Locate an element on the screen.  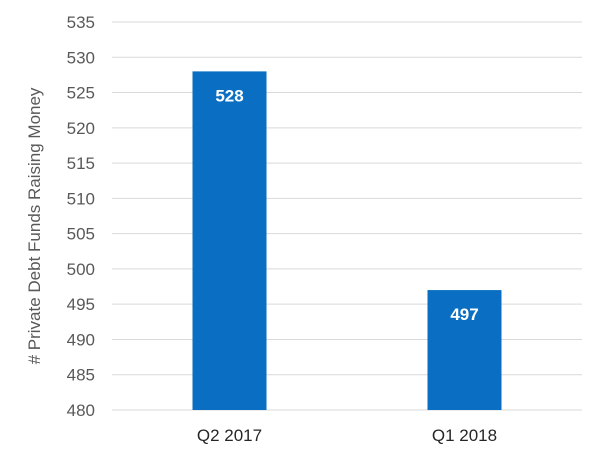
data-label: 497 is located at coordinates (464, 314).